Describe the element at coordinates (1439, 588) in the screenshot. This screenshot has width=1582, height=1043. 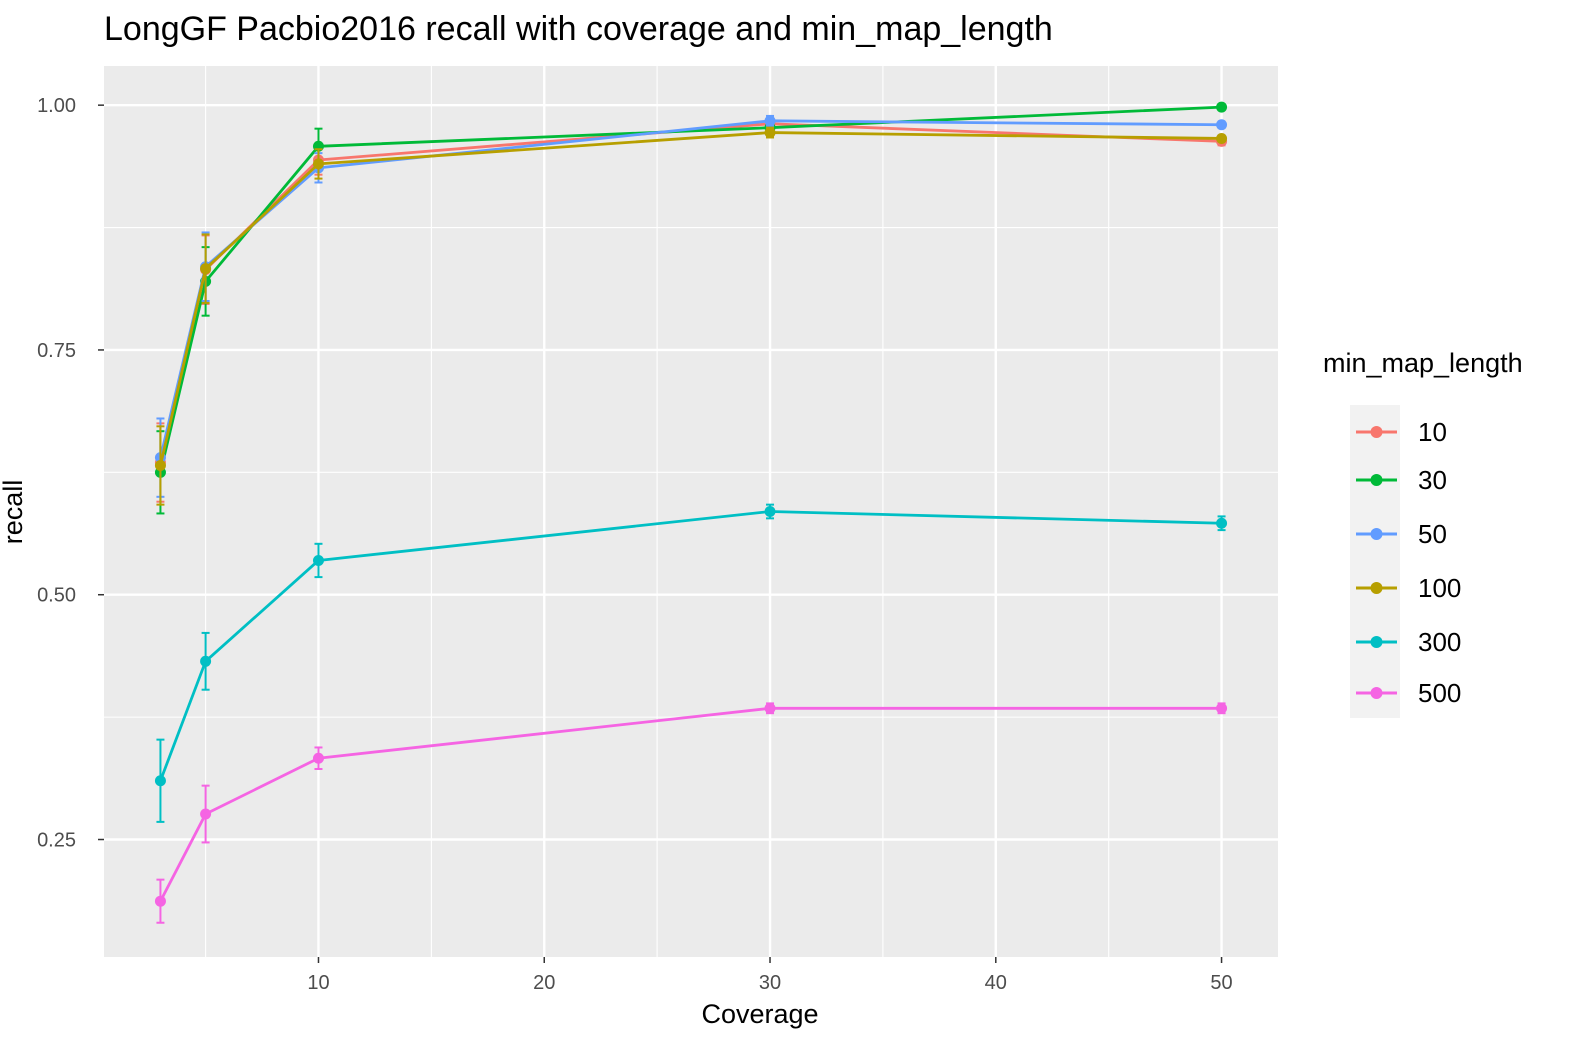
I see `legend-label: 100` at that location.